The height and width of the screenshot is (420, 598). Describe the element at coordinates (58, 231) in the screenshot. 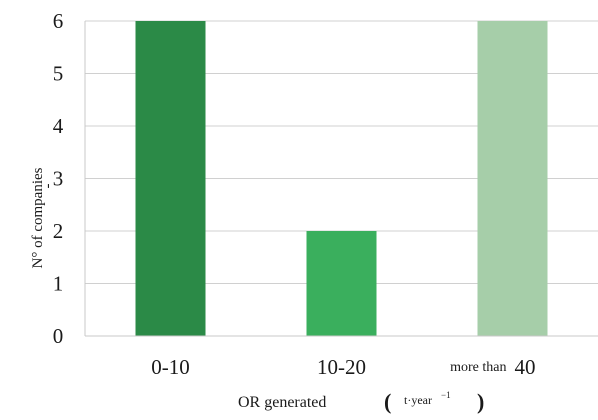

I see `y-tick-label: 2` at that location.